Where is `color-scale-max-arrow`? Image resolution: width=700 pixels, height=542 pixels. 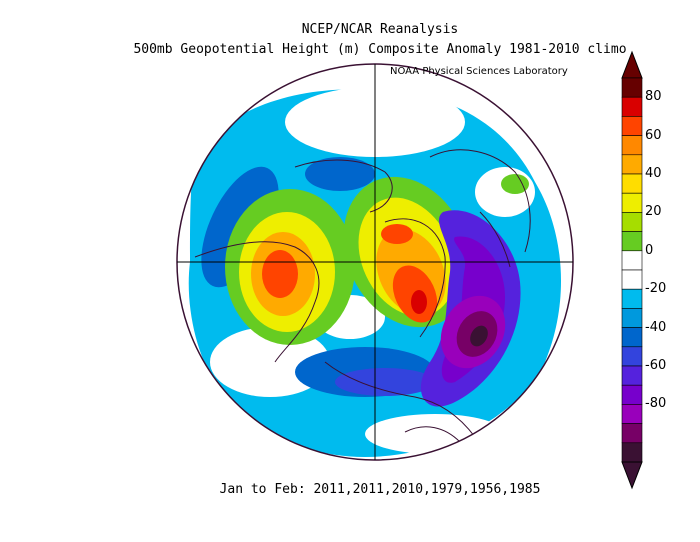
color-scale-max-arrow is located at coordinates (632, 64).